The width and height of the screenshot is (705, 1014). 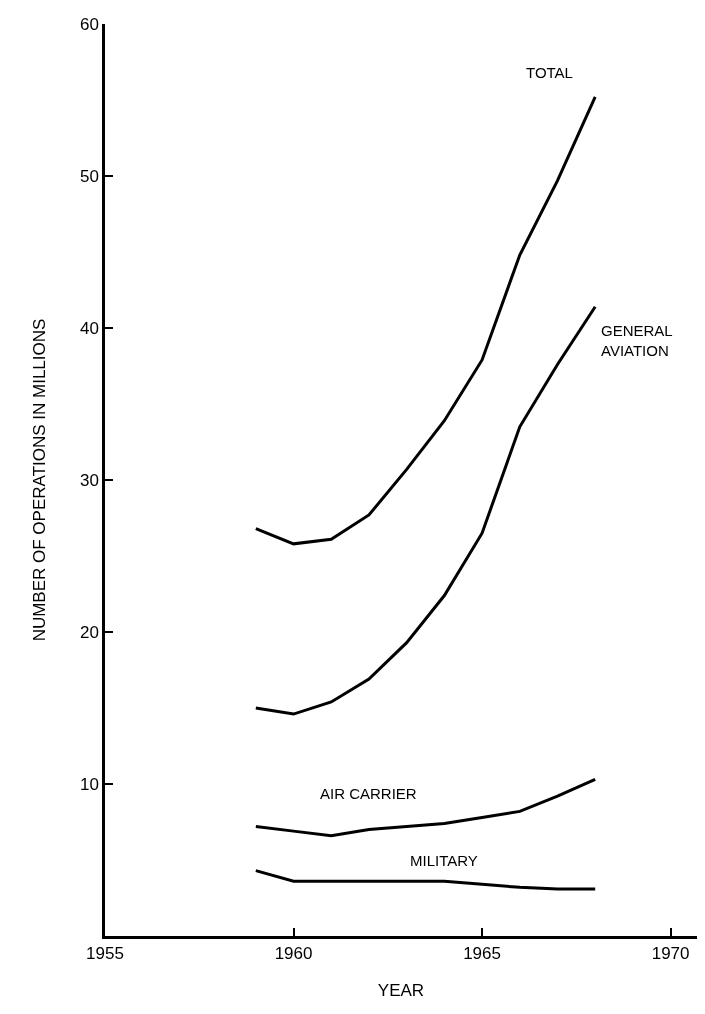 What do you see at coordinates (89, 480) in the screenshot?
I see `y-tick-label: 30` at bounding box center [89, 480].